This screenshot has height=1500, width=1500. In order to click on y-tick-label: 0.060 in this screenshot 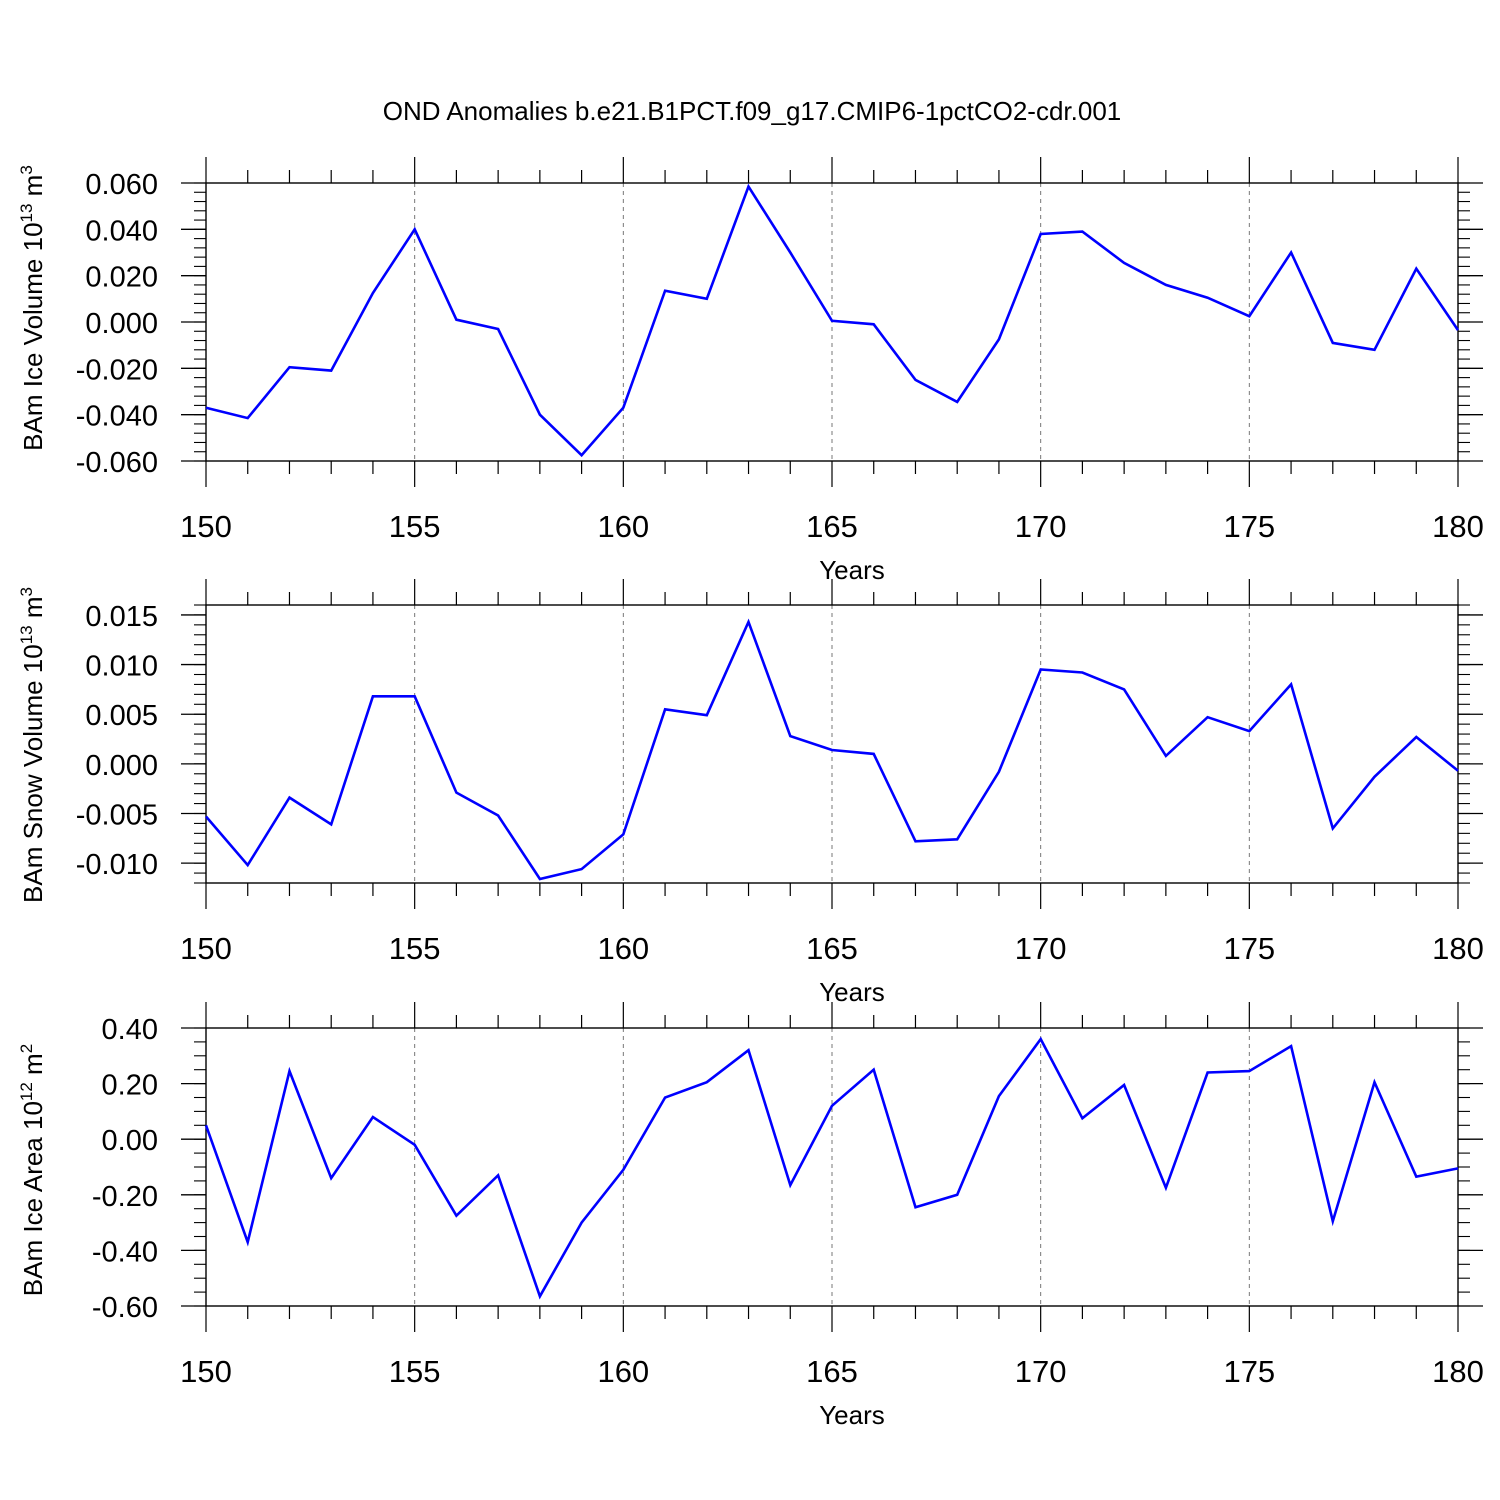, I will do `click(121, 185)`.